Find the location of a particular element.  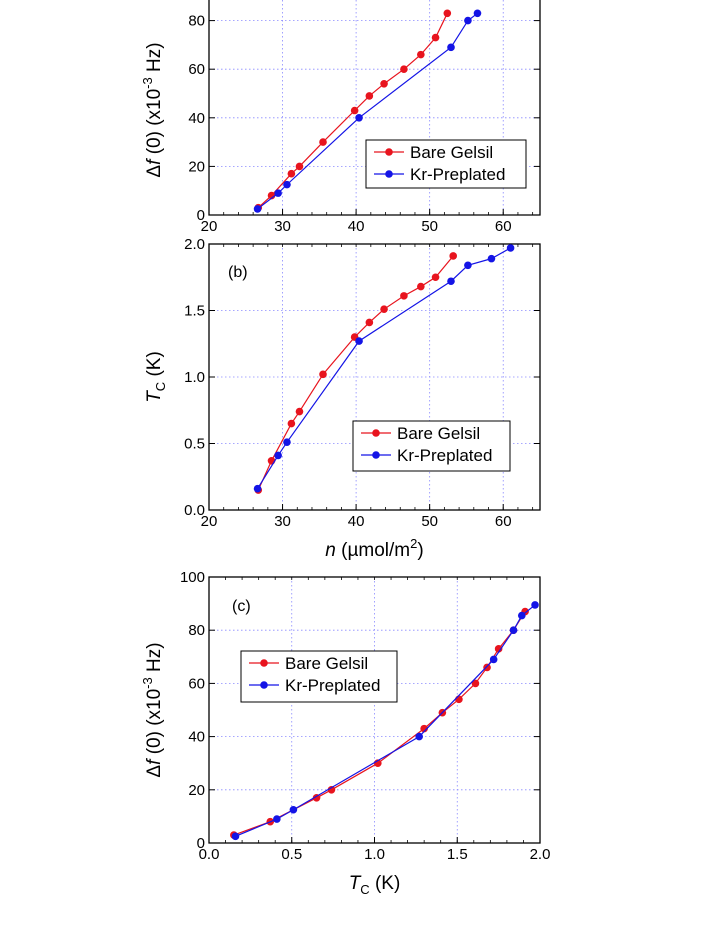

series-line-kr-preplated is located at coordinates (385, 720).